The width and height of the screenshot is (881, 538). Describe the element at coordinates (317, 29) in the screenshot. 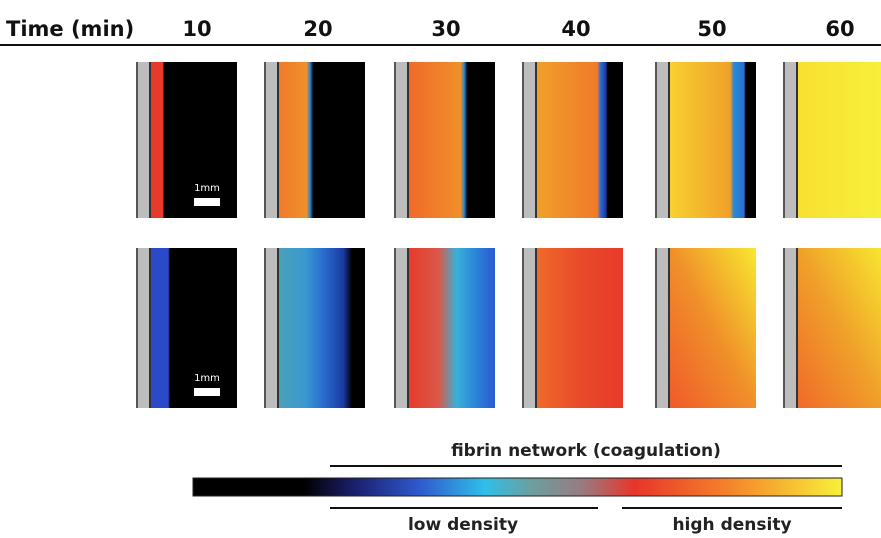

I see `time-value: 20` at that location.